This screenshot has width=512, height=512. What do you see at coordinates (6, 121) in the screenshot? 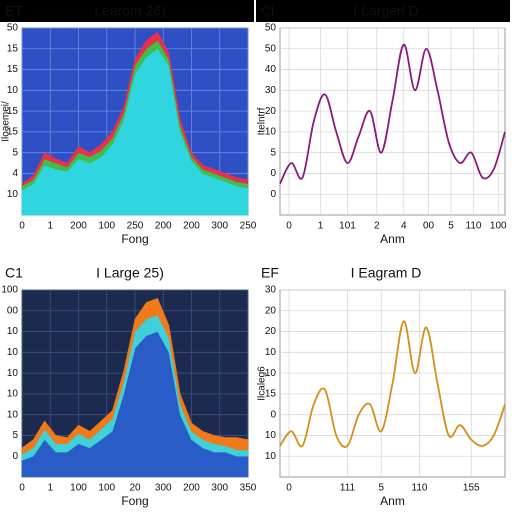
I see `y-axis-label: Iloaemei/` at bounding box center [6, 121].